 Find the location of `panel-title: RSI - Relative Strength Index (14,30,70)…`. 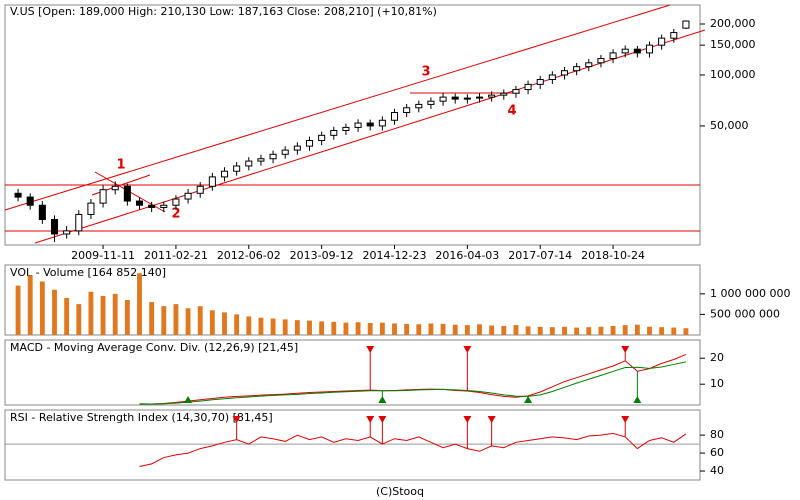

panel-title: RSI - Relative Strength Index (14,30,70)… is located at coordinates (141, 417).